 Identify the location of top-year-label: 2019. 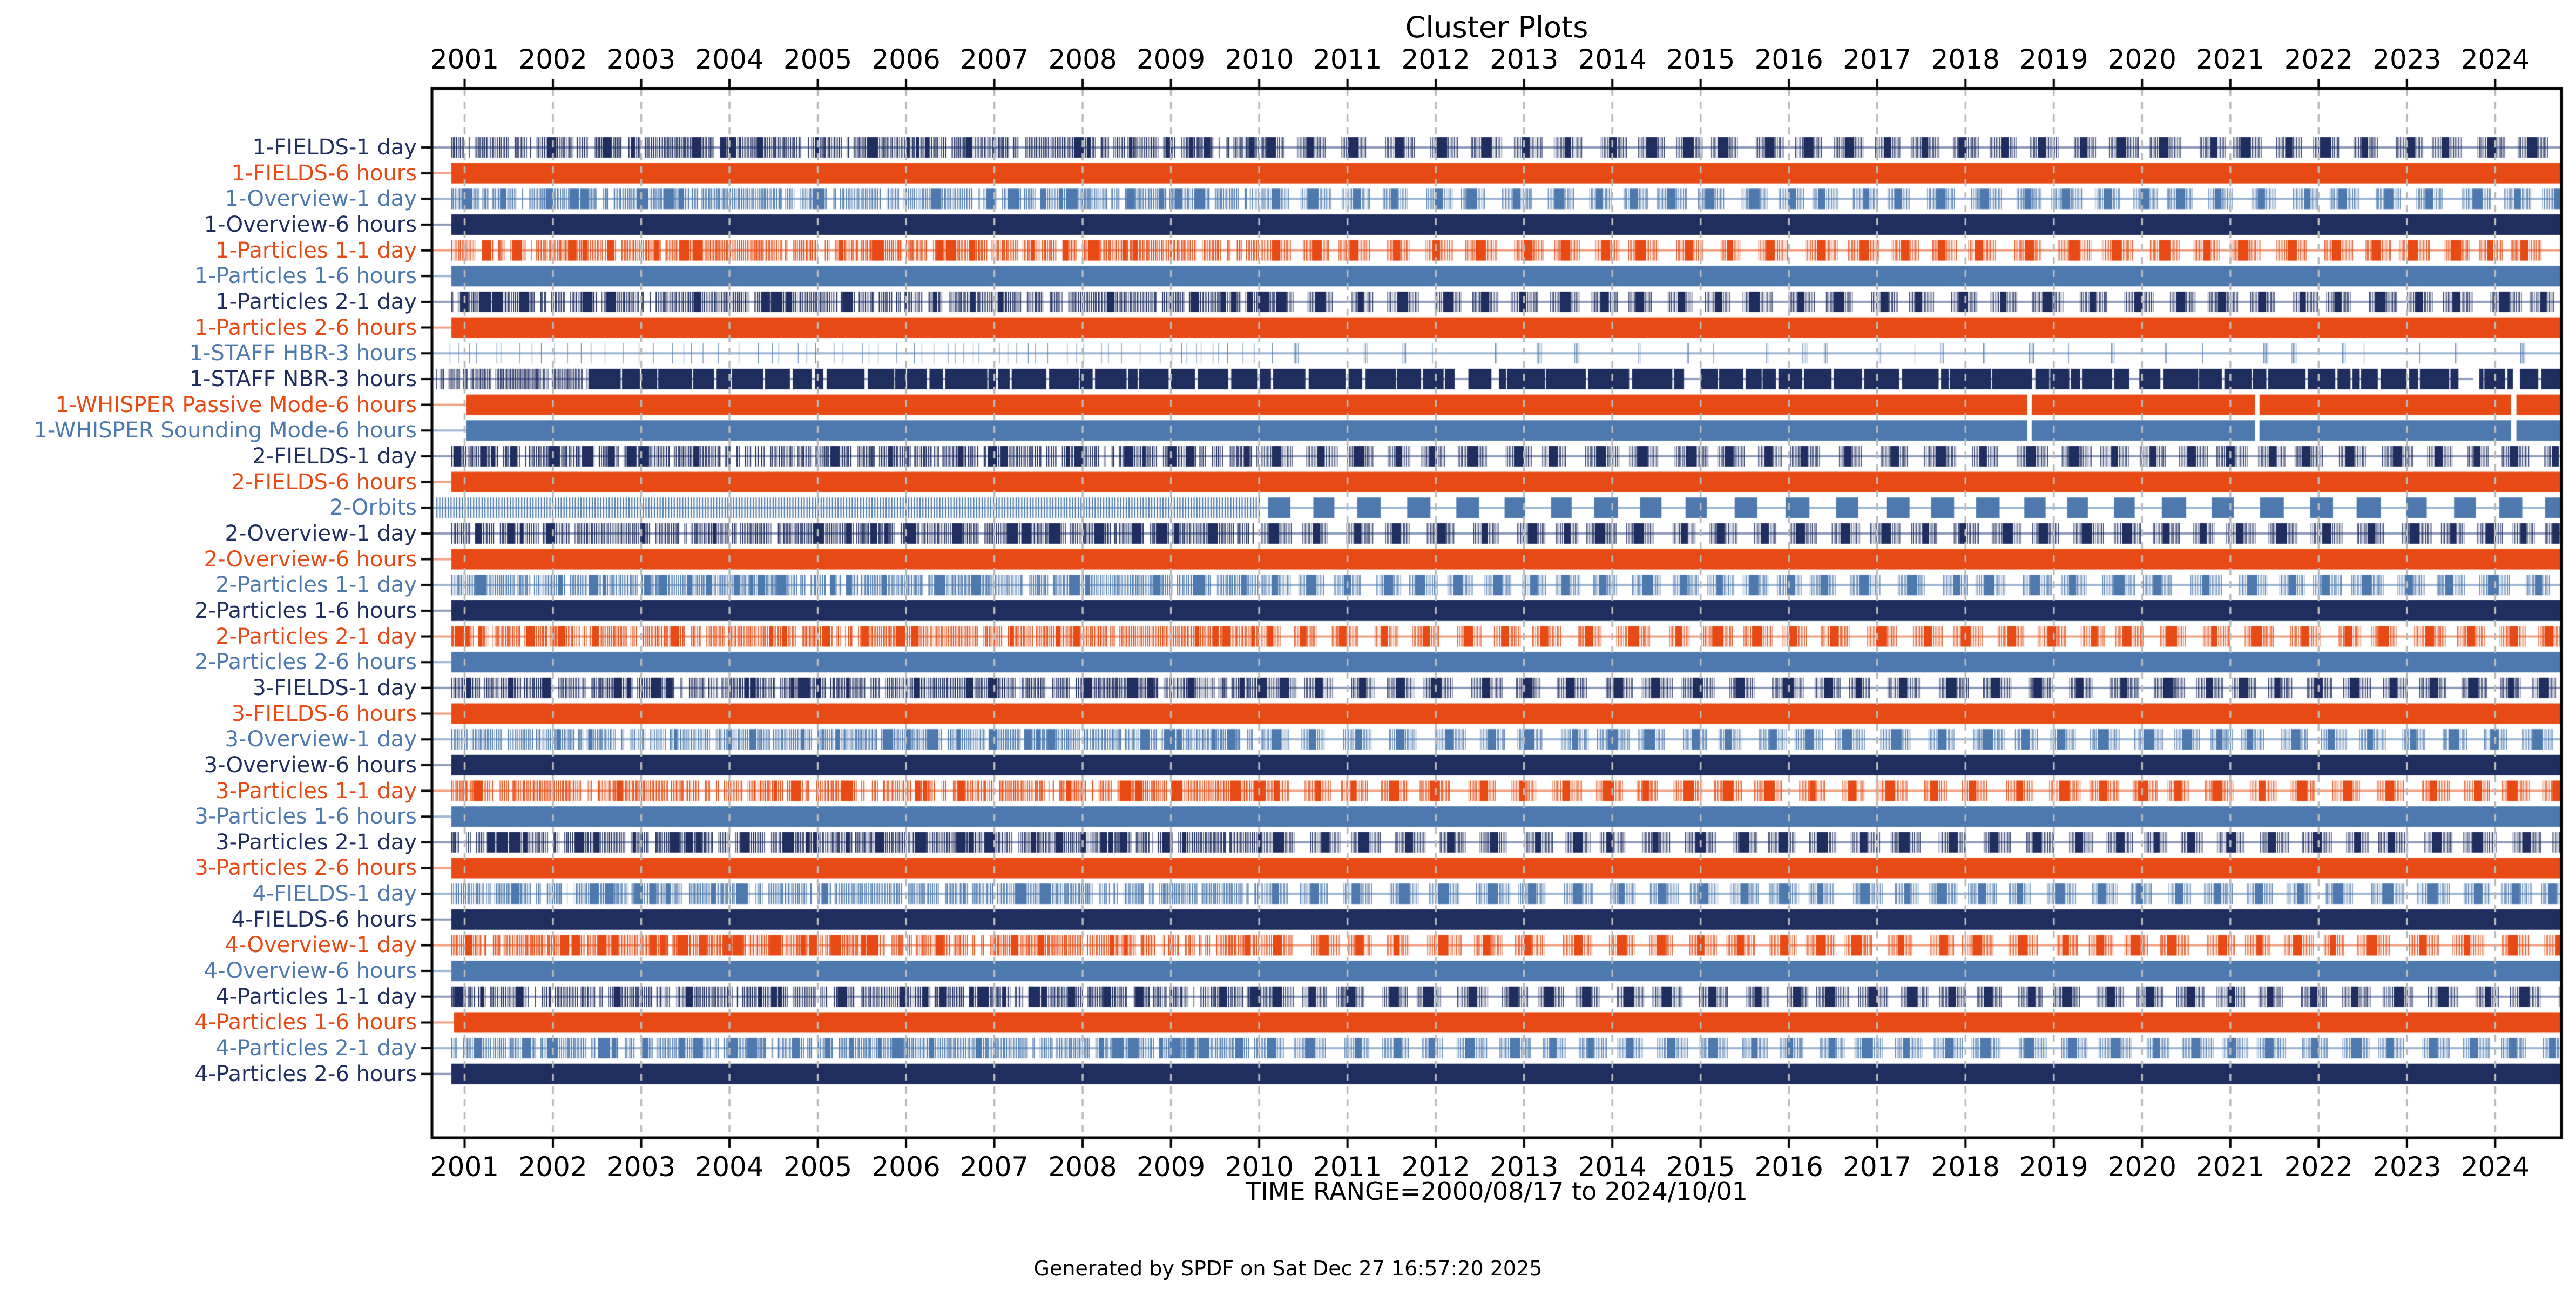
(2054, 59).